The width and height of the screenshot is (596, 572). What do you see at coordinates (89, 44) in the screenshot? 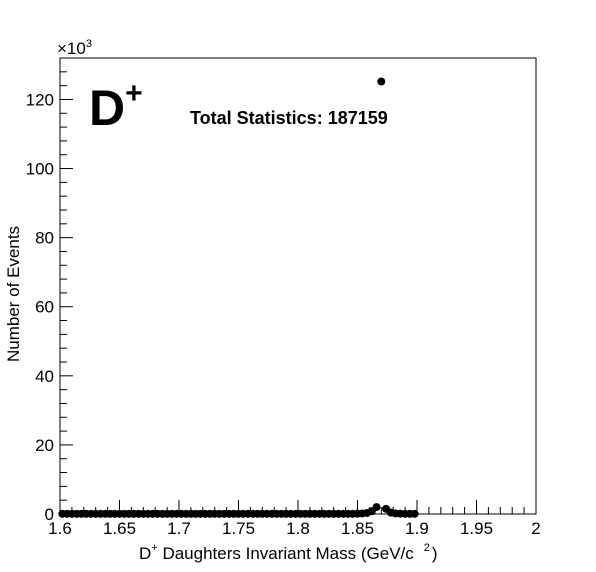
I see `y-multiplier-exponent: 3` at bounding box center [89, 44].